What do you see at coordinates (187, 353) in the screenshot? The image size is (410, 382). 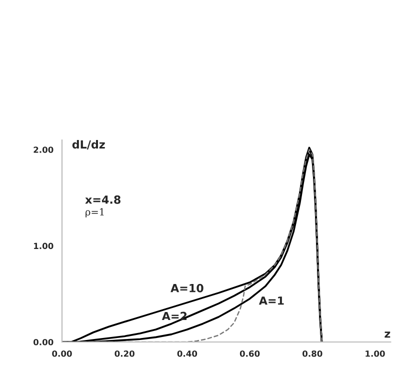 I see `x-tick-label: 0.40` at bounding box center [187, 353].